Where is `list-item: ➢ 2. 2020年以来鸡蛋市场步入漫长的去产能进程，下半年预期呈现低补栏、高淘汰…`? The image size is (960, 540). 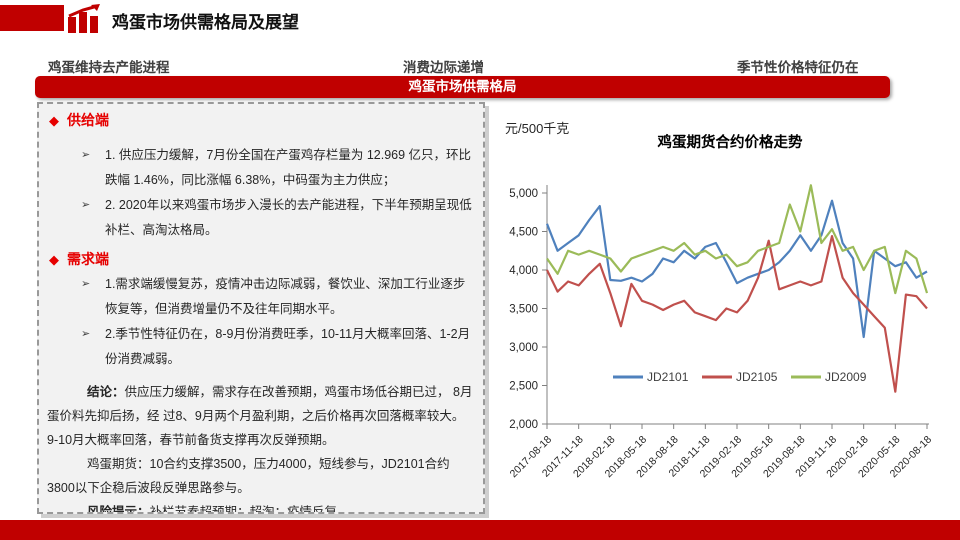 list-item: ➢ 2. 2020年以来鸡蛋市场步入漫长的去产能进程，下半年预期呈现低补栏、高淘汰… is located at coordinates (261, 218).